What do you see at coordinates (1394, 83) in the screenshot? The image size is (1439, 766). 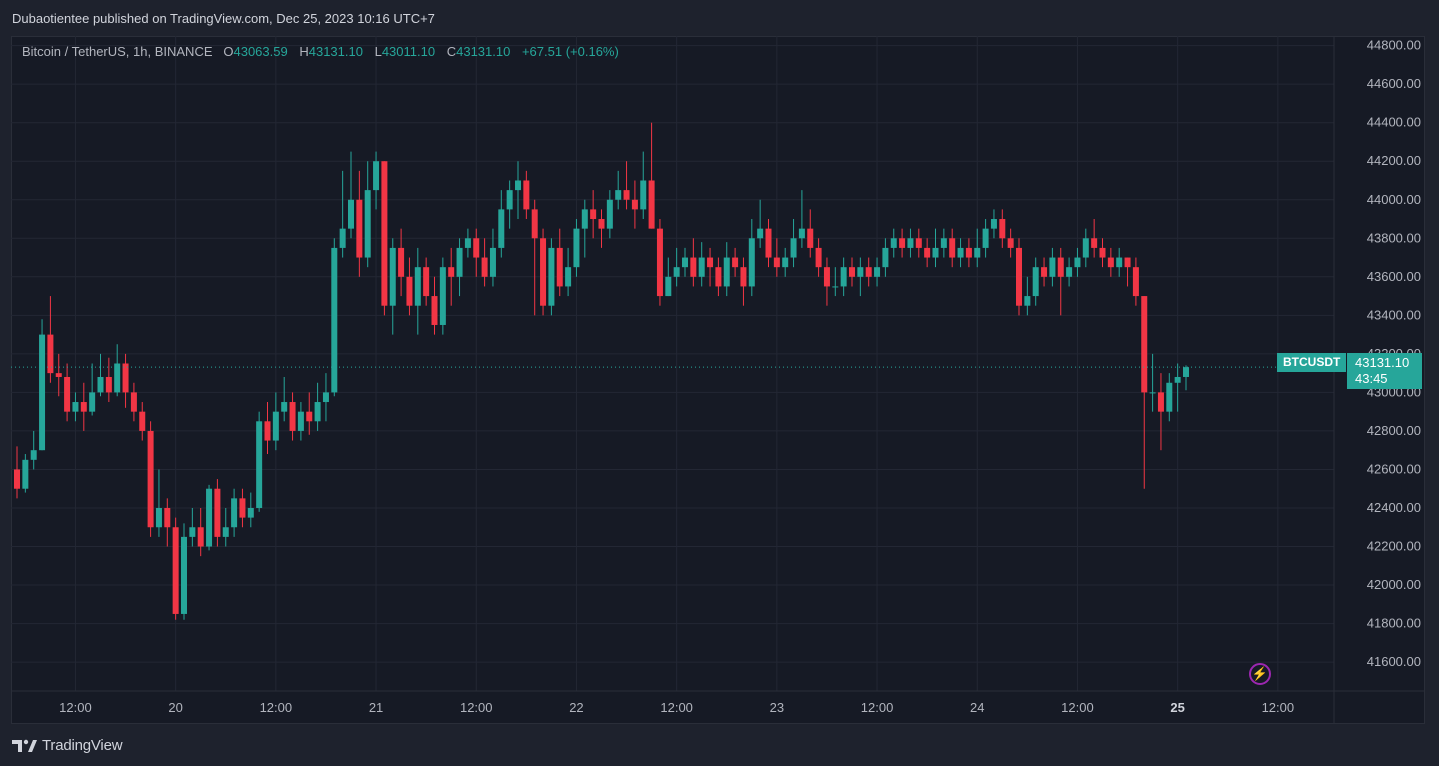 I see `y-tick-label: 44600.00` at bounding box center [1394, 83].